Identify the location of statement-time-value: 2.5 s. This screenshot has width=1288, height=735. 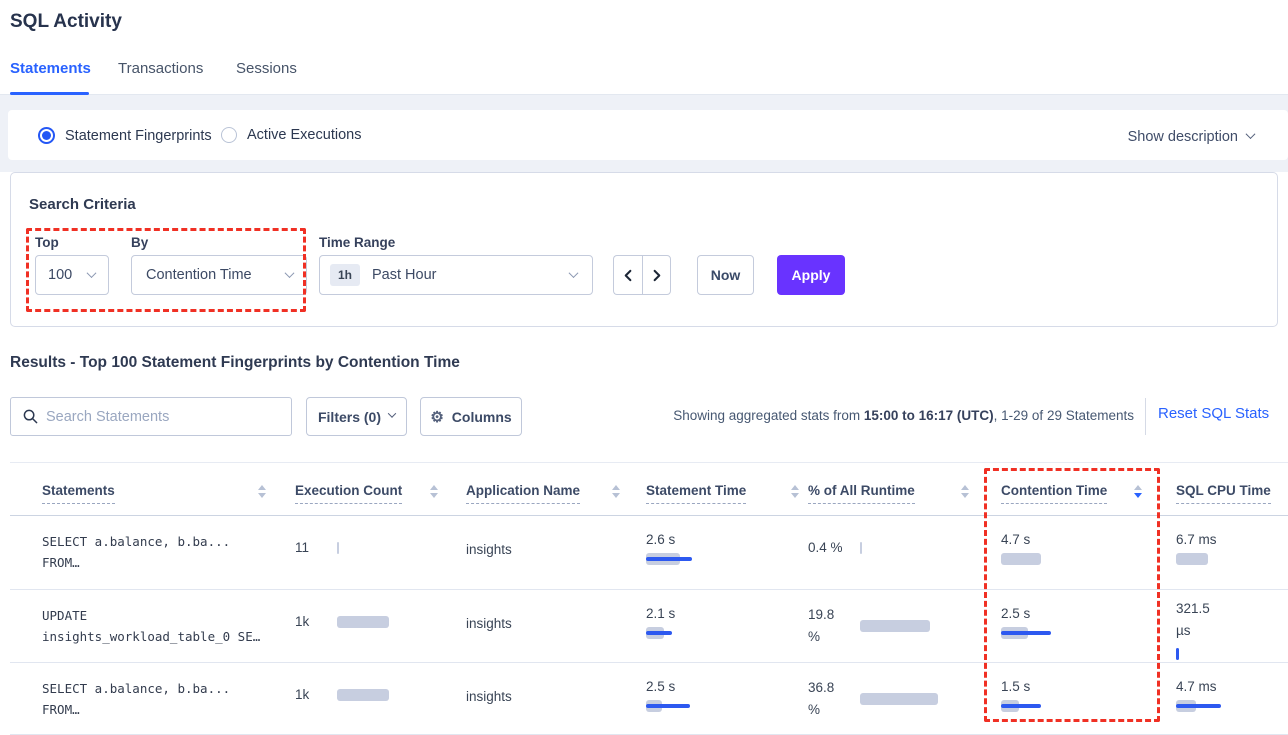
(661, 686).